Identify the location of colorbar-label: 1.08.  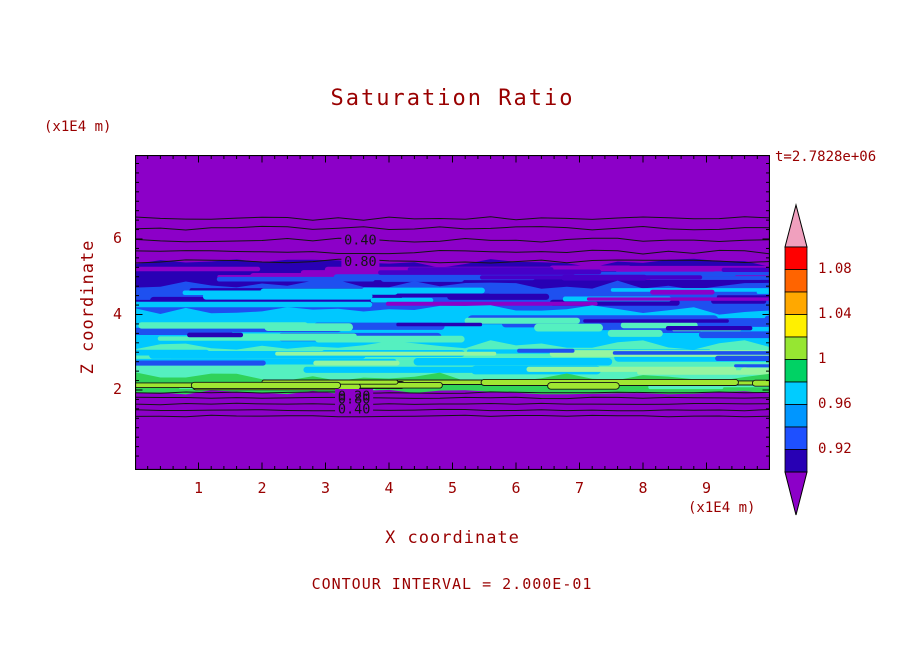
(835, 268).